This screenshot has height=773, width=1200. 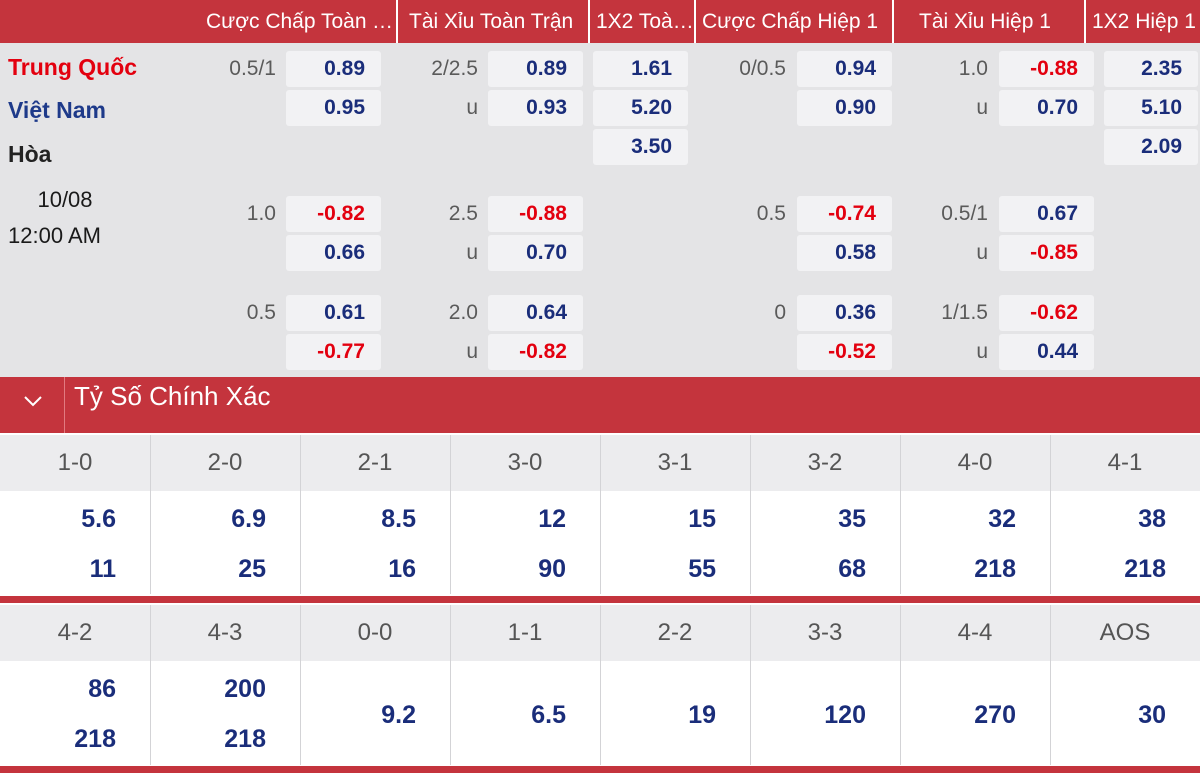 What do you see at coordinates (702, 569) in the screenshot?
I see `score-away-odds: 55` at bounding box center [702, 569].